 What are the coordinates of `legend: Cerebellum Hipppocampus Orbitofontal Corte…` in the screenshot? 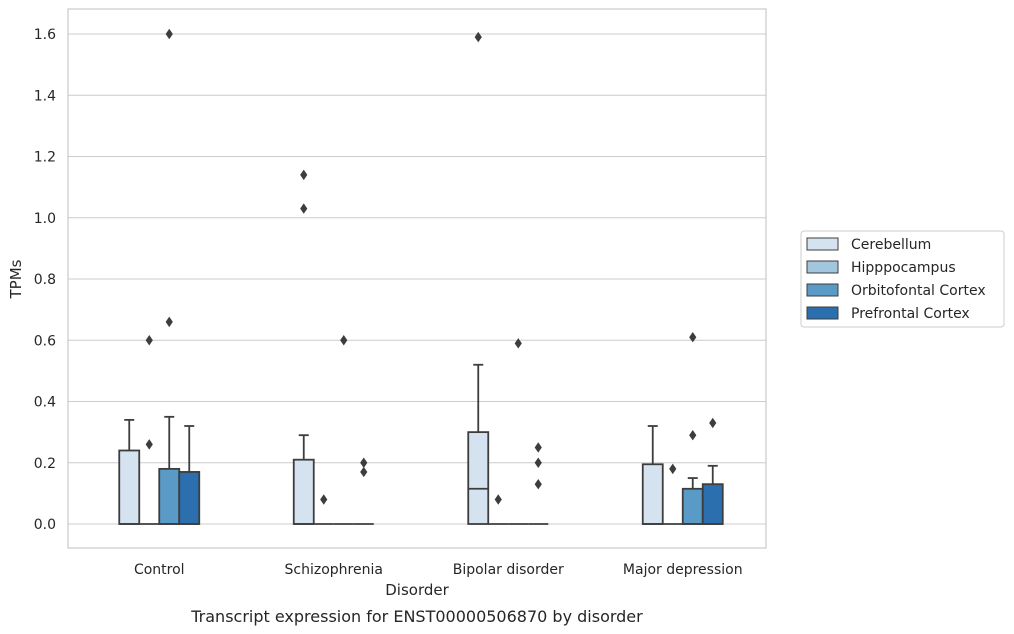 It's located at (902, 279).